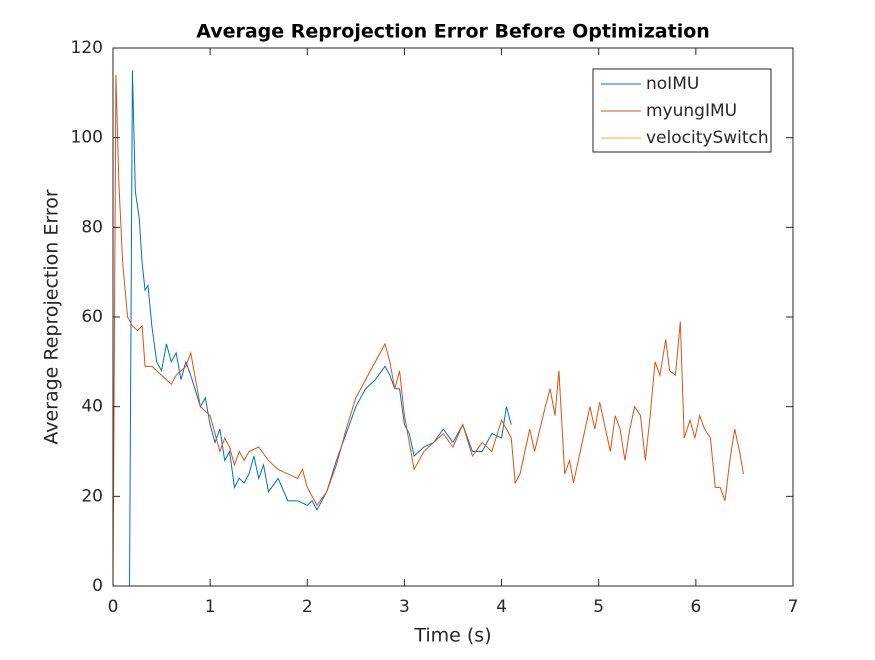 The image size is (875, 660). Describe the element at coordinates (404, 607) in the screenshot. I see `x-tick-label: 3` at that location.